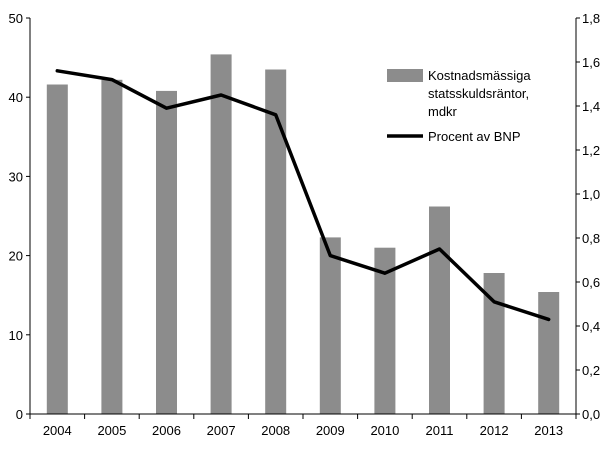 Image resolution: width=614 pixels, height=451 pixels. Describe the element at coordinates (330, 430) in the screenshot. I see `x-tick-label-2009: 2009` at that location.